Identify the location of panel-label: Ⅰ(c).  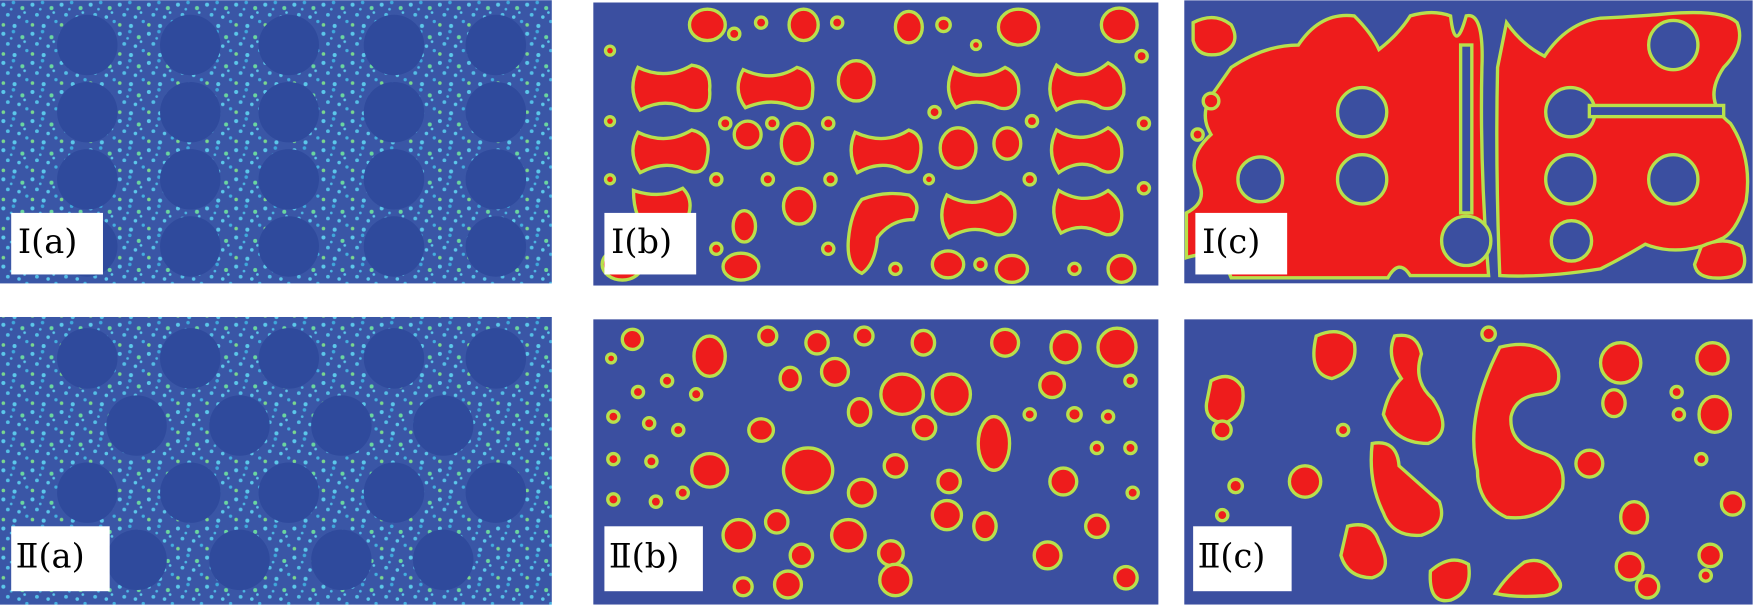
(1231, 241).